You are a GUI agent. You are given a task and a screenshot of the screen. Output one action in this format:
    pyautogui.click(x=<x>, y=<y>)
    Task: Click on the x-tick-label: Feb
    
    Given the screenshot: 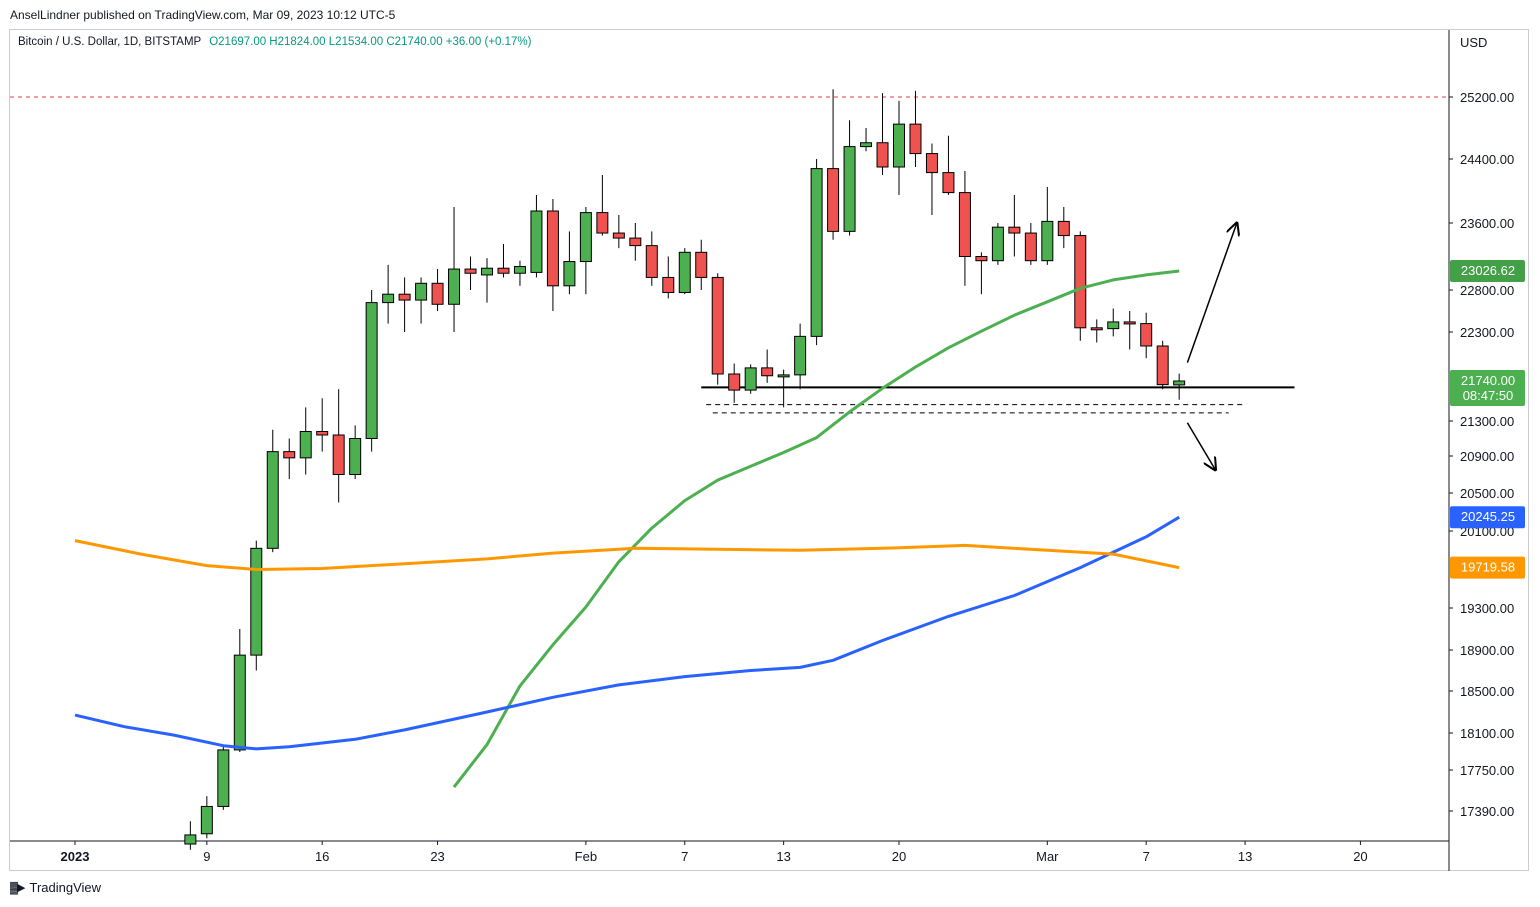 What is the action you would take?
    pyautogui.click(x=586, y=856)
    